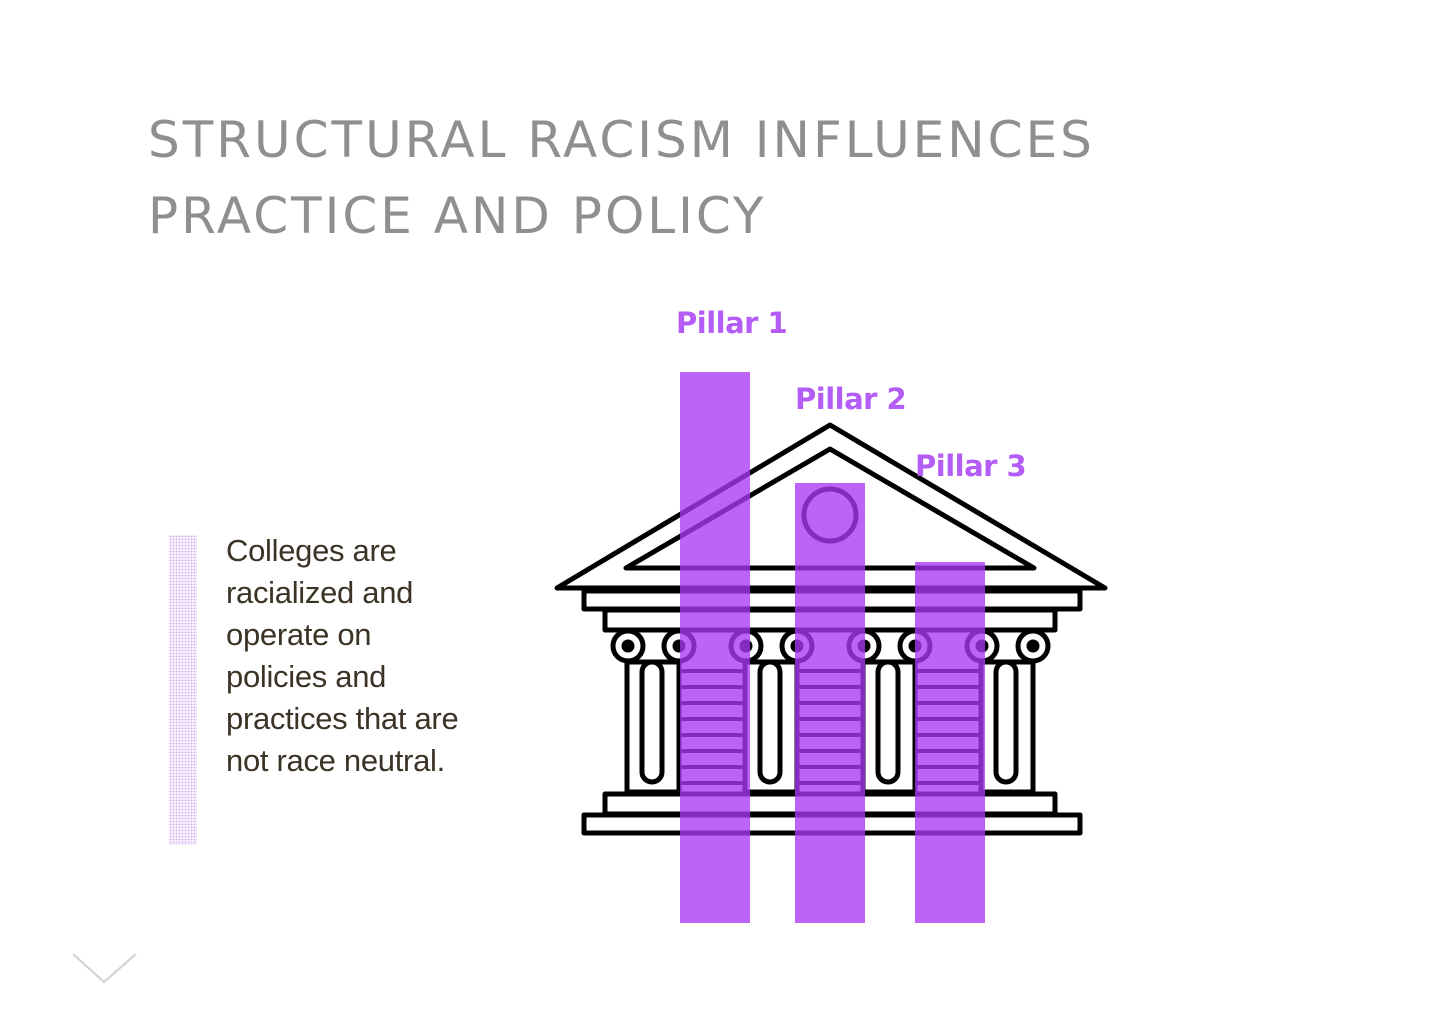 The image size is (1440, 1024). Describe the element at coordinates (183, 690) in the screenshot. I see `dotted-accent-bar` at that location.